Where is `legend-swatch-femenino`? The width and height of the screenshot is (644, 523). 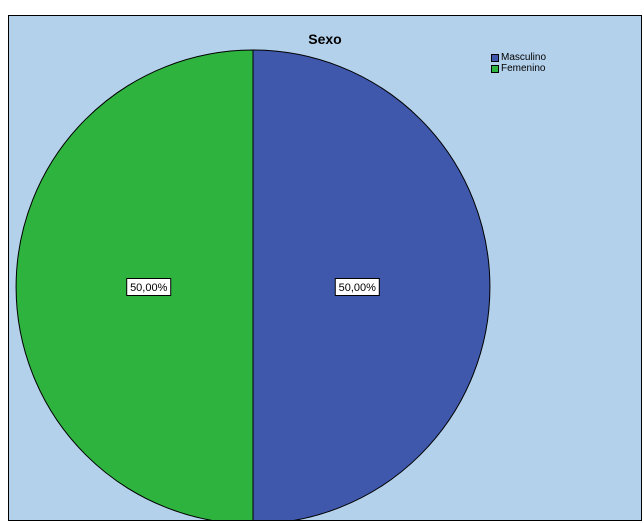
legend-swatch-femenino is located at coordinates (495, 68).